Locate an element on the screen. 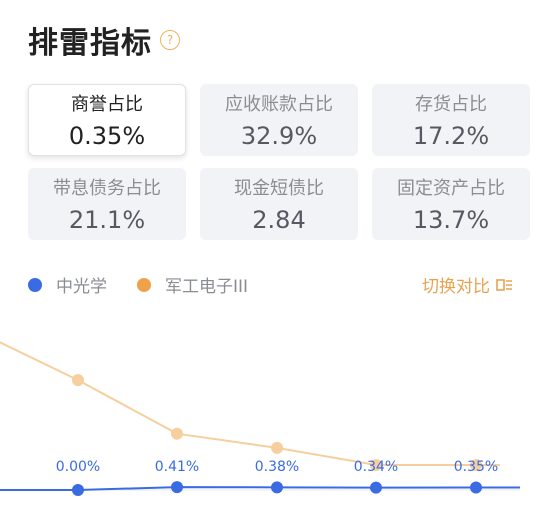 The image size is (554, 506). metric-value: 32.9% is located at coordinates (279, 136).